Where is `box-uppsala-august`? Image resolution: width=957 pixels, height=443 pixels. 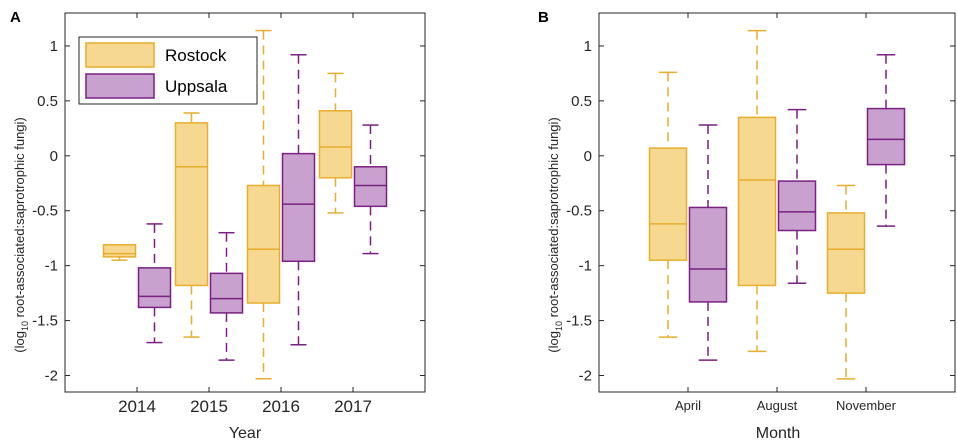
box-uppsala-august is located at coordinates (797, 196).